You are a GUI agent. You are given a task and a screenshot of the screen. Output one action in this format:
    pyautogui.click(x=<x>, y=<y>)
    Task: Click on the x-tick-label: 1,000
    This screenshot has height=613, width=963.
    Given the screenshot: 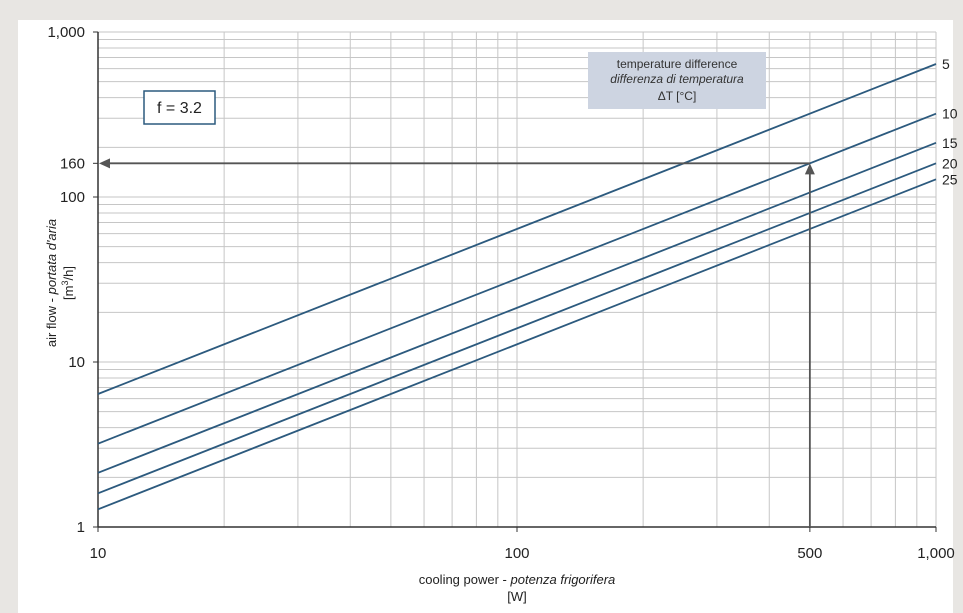 What is the action you would take?
    pyautogui.click(x=936, y=553)
    